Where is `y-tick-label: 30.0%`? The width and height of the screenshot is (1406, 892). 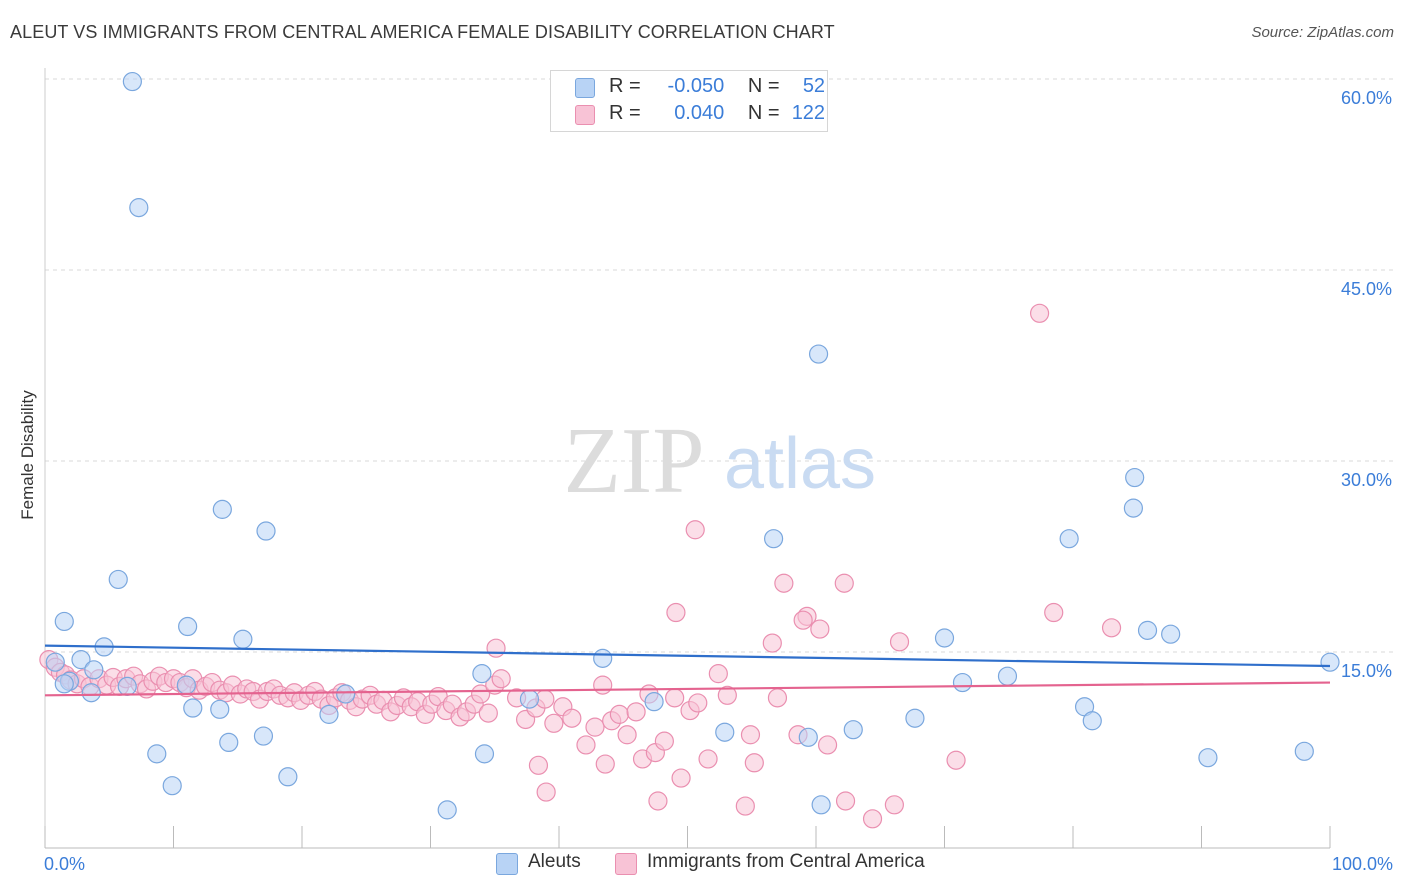 y-tick-label: 30.0% is located at coordinates (1366, 480).